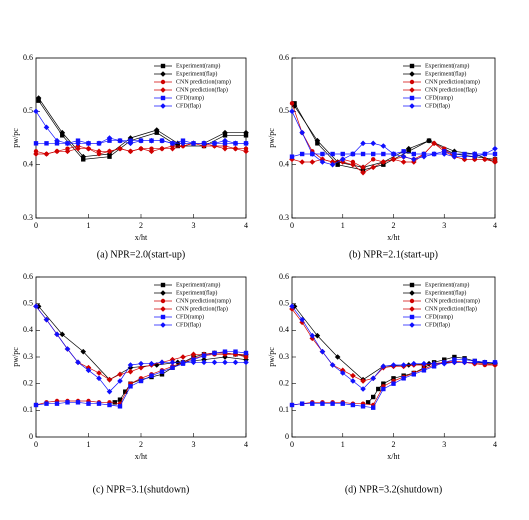 The height and width of the screenshot is (520, 529). I want to click on legend-label: Experiment(flap), so click(445, 292).